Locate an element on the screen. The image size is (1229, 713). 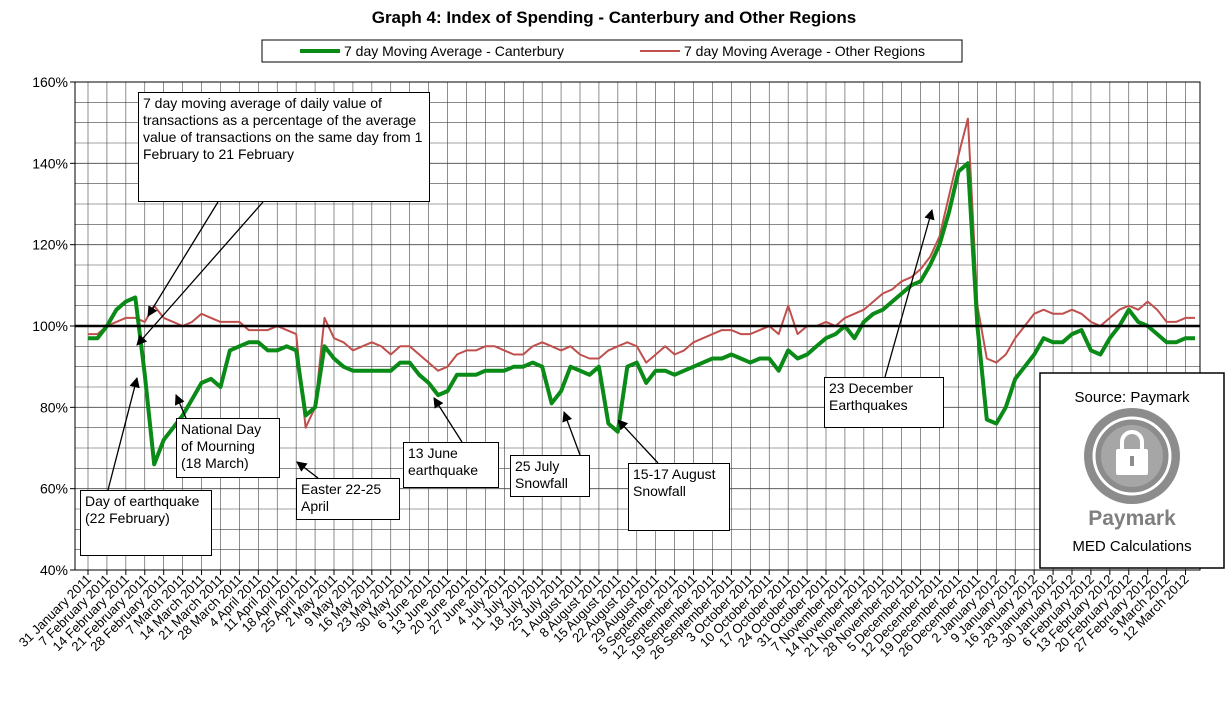
annotation: 23 December Earthquakes is located at coordinates (884, 402).